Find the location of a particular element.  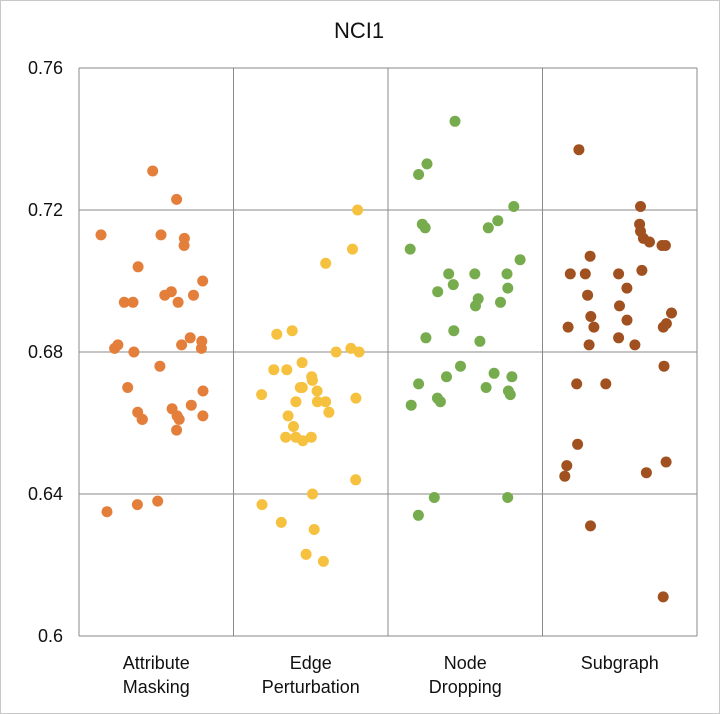

category-label: Attribute is located at coordinates (156, 663).